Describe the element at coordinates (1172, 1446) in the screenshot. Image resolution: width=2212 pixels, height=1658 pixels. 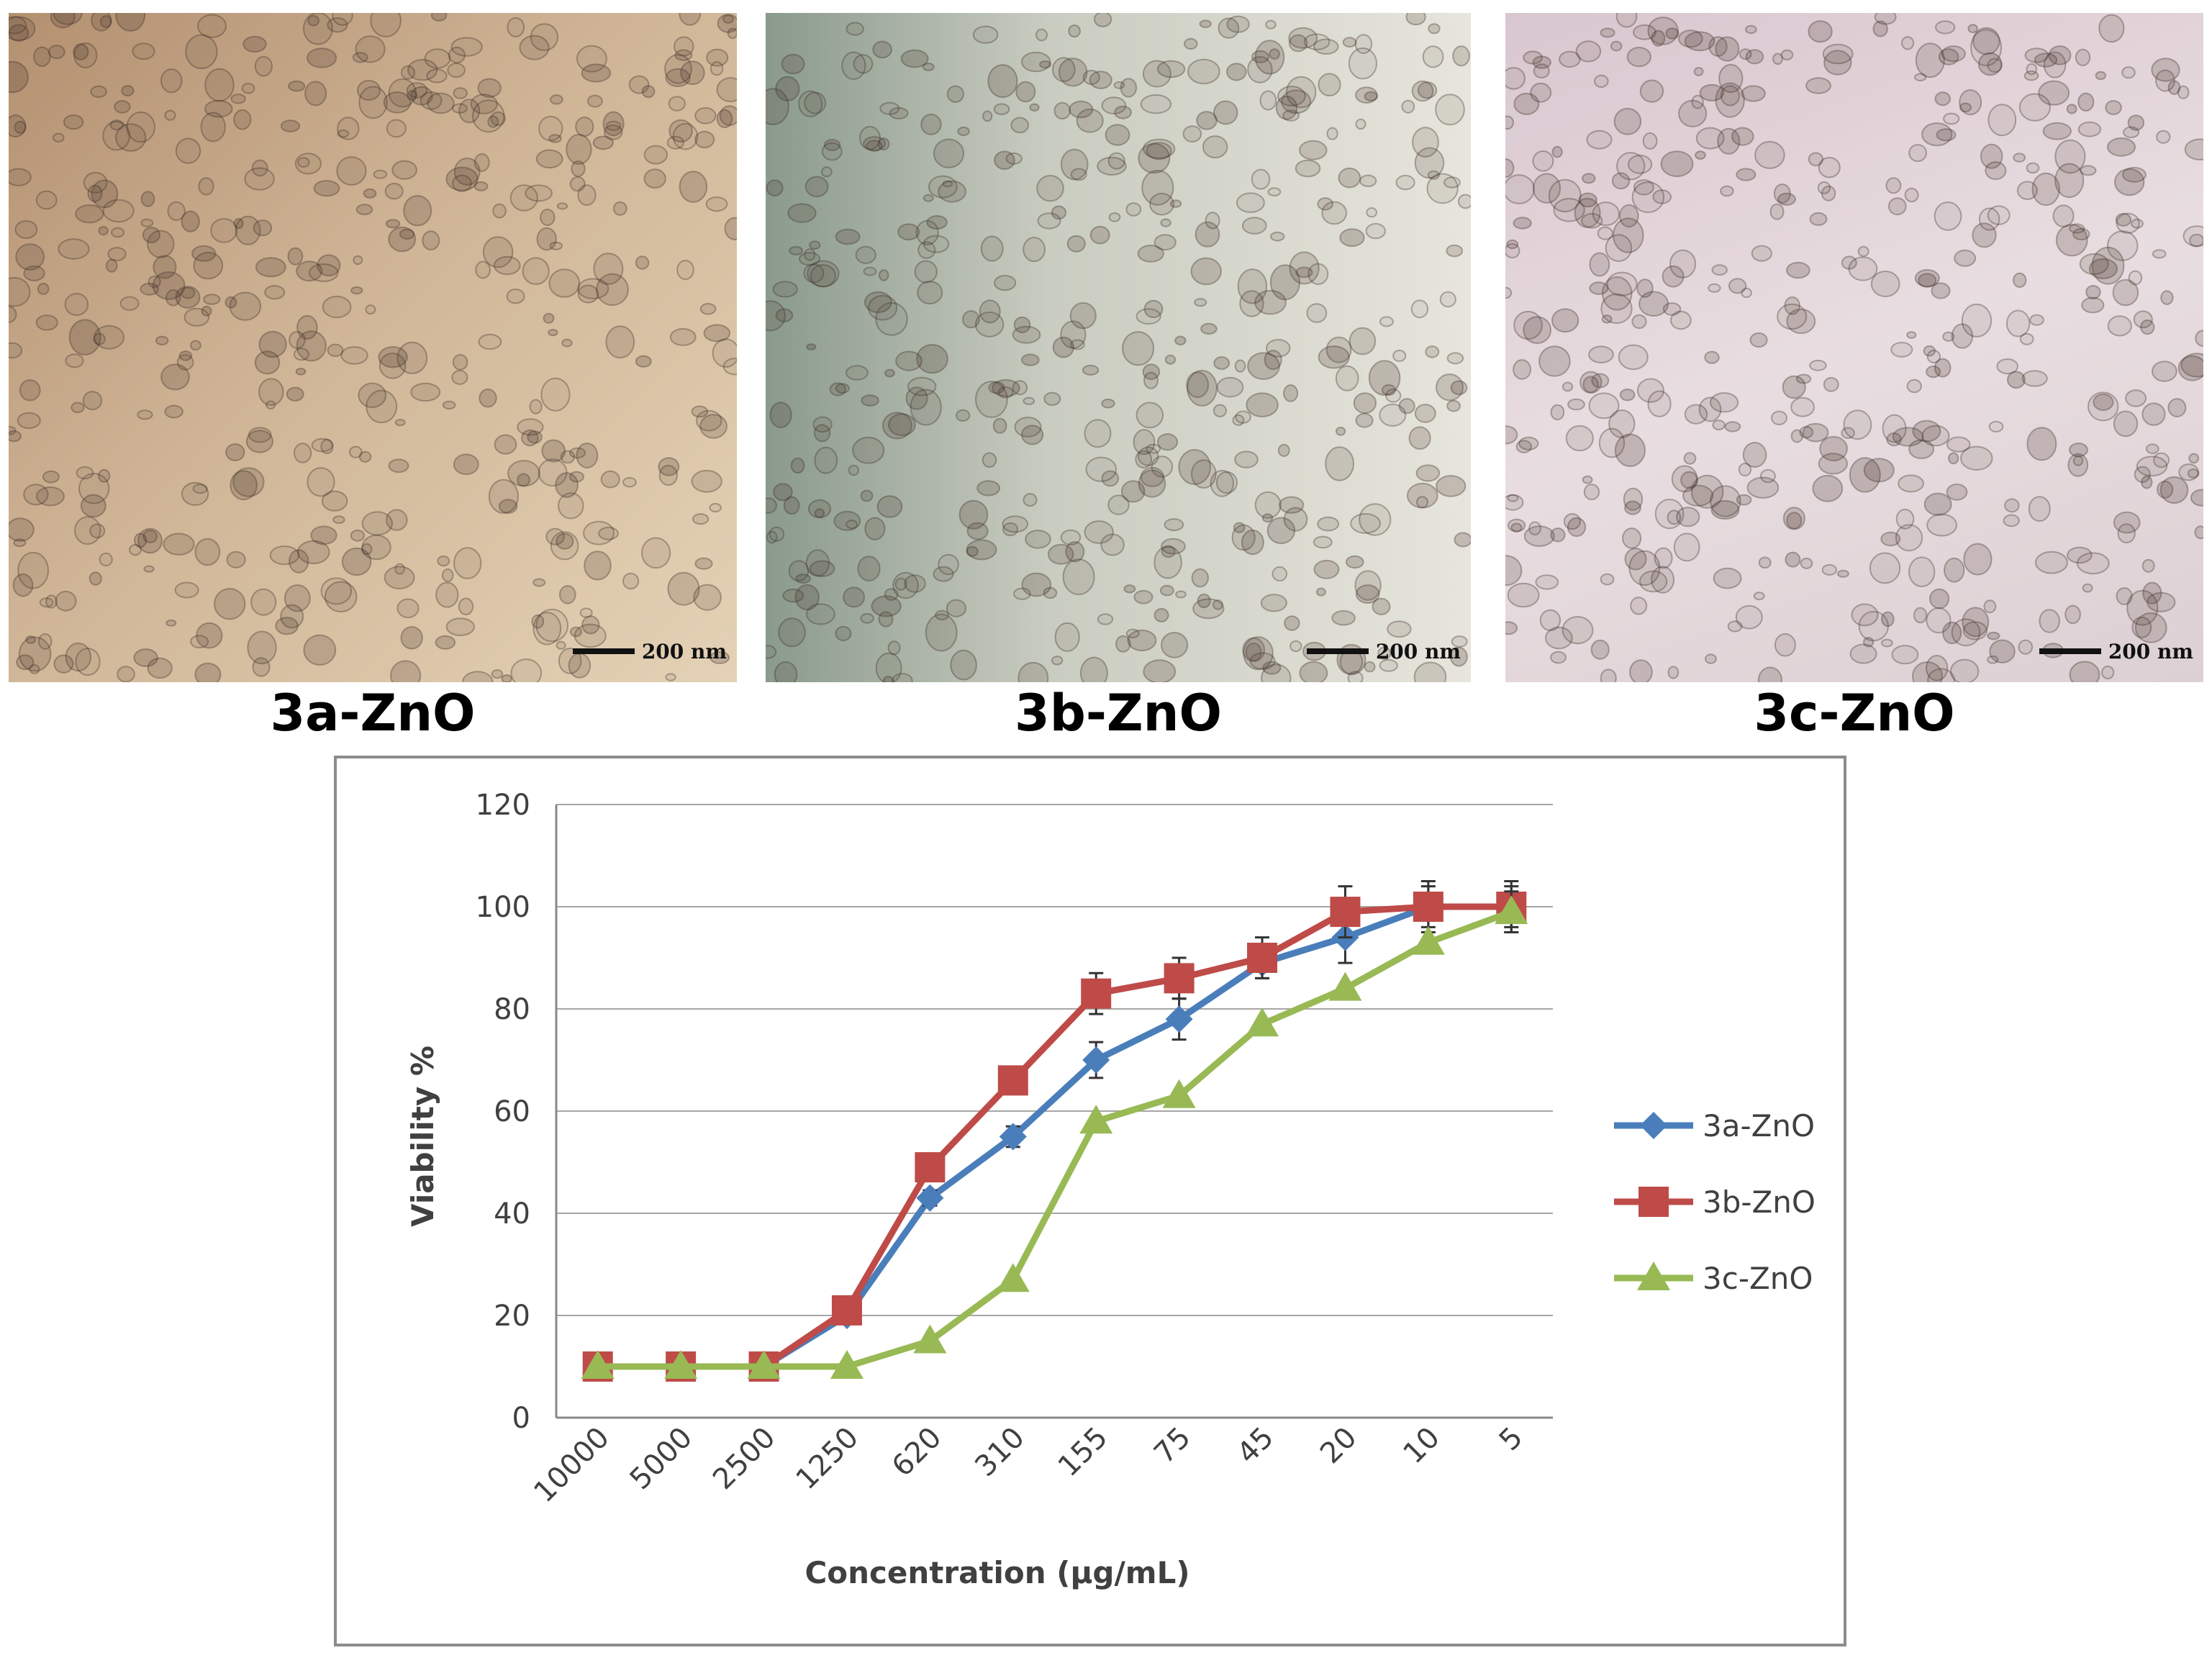
I see `x-tick-label: 75` at that location.